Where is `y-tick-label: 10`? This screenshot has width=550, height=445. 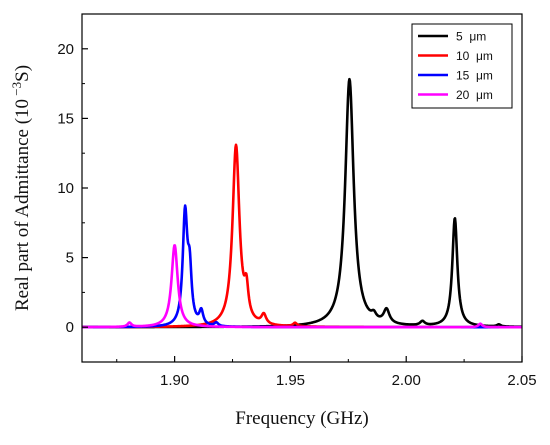
y-tick-label: 10 is located at coordinates (65, 188).